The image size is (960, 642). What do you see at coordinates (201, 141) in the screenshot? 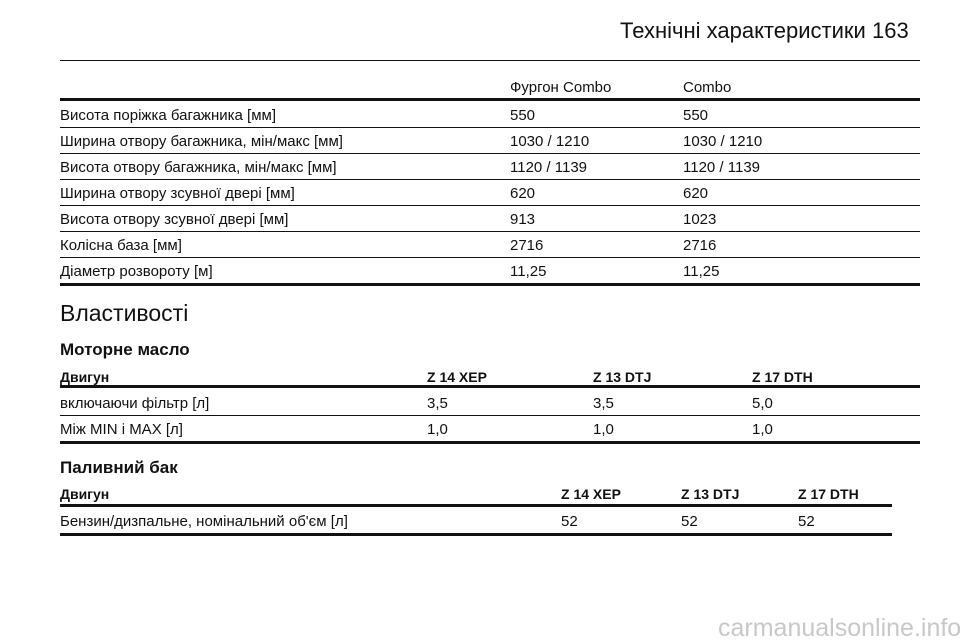
I see `row-label: Ширина отвору багажника, мін/макс [мм]` at bounding box center [201, 141].